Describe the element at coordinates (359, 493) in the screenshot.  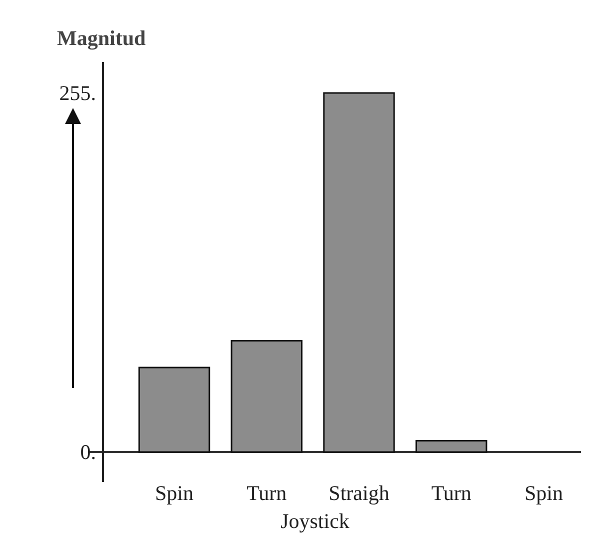
I see `x-tick-label: Straigh` at that location.